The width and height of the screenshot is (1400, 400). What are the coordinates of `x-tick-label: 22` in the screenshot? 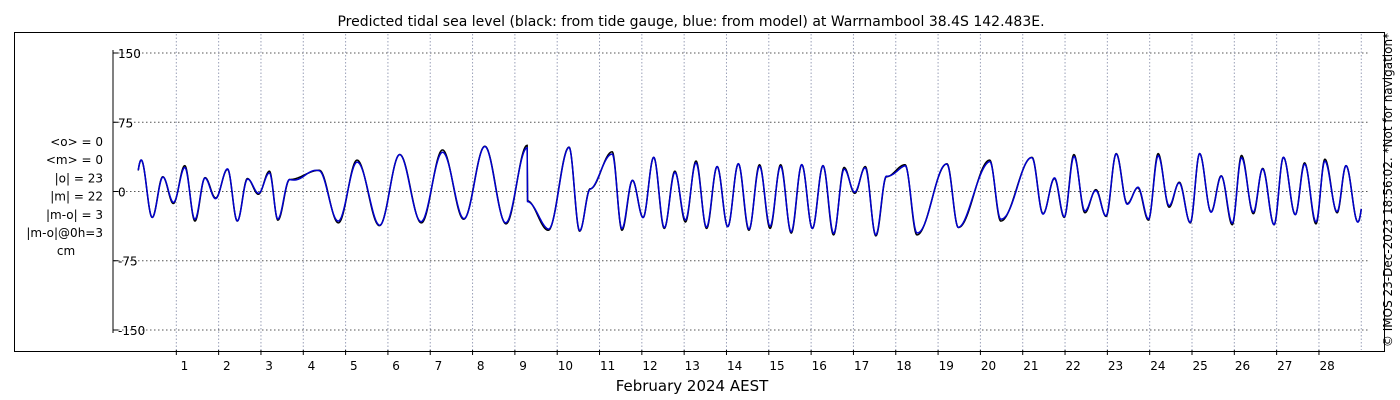 It's located at (1073, 366).